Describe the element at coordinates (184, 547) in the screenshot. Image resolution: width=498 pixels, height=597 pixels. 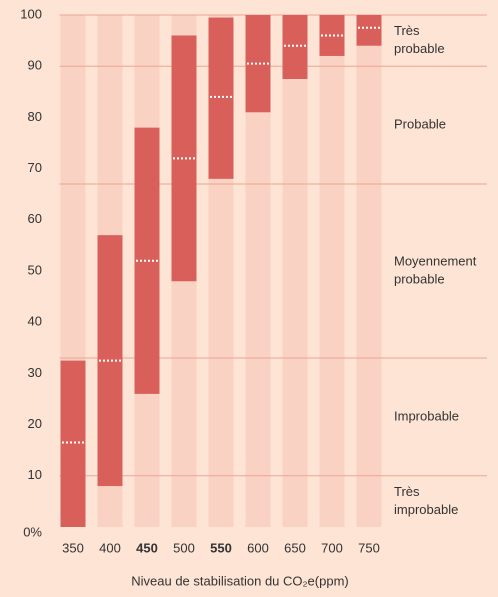
I see `x-tick-label: 500` at that location.